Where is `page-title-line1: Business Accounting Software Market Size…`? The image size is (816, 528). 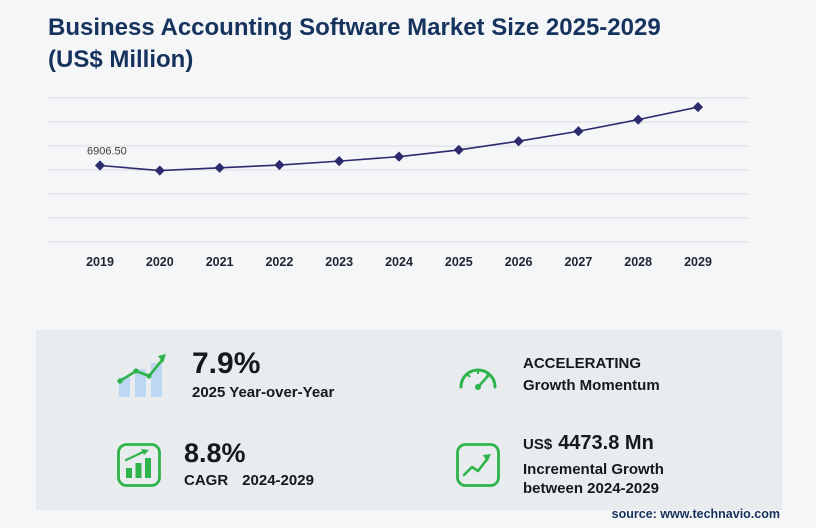 page-title-line1: Business Accounting Software Market Size… is located at coordinates (354, 27).